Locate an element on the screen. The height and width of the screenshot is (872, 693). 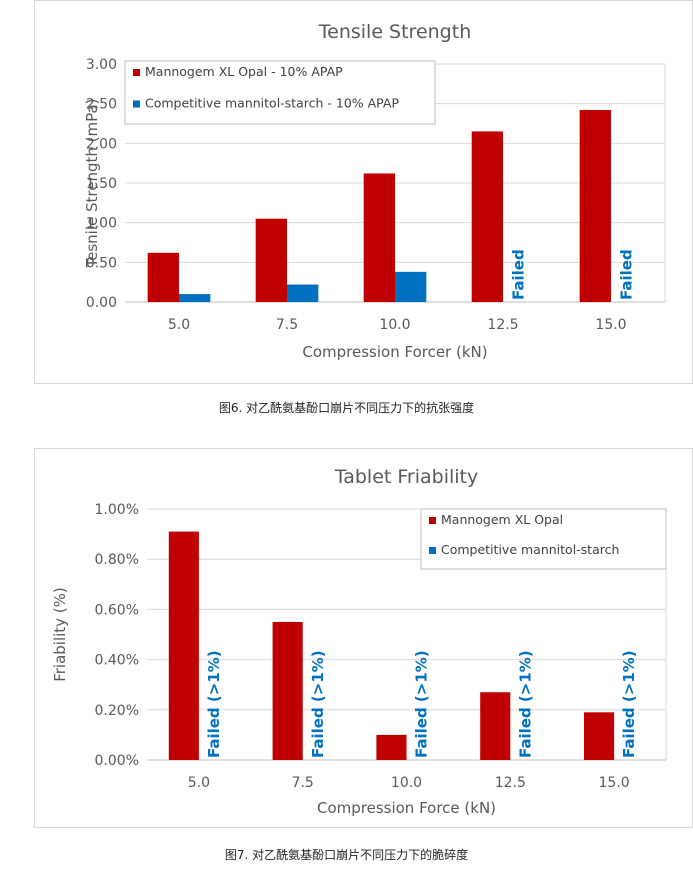
y-tick-label: 2.50 is located at coordinates (101, 105).